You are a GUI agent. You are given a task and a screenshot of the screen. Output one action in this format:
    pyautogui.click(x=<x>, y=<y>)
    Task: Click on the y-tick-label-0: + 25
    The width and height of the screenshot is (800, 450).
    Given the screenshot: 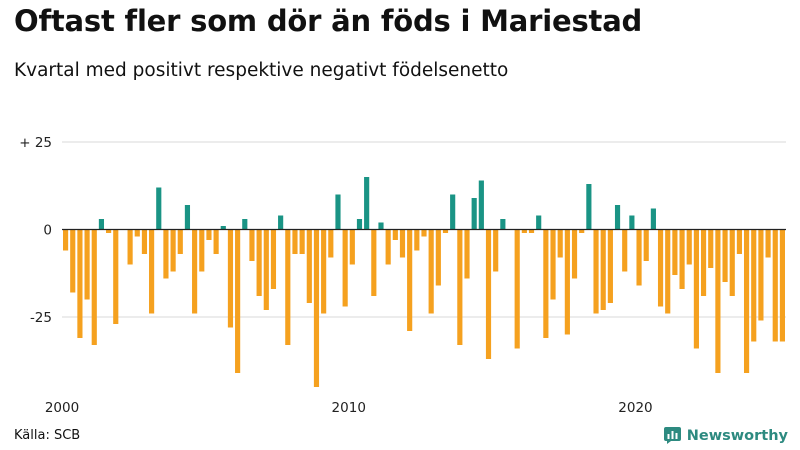 What is the action you would take?
    pyautogui.click(x=35, y=143)
    